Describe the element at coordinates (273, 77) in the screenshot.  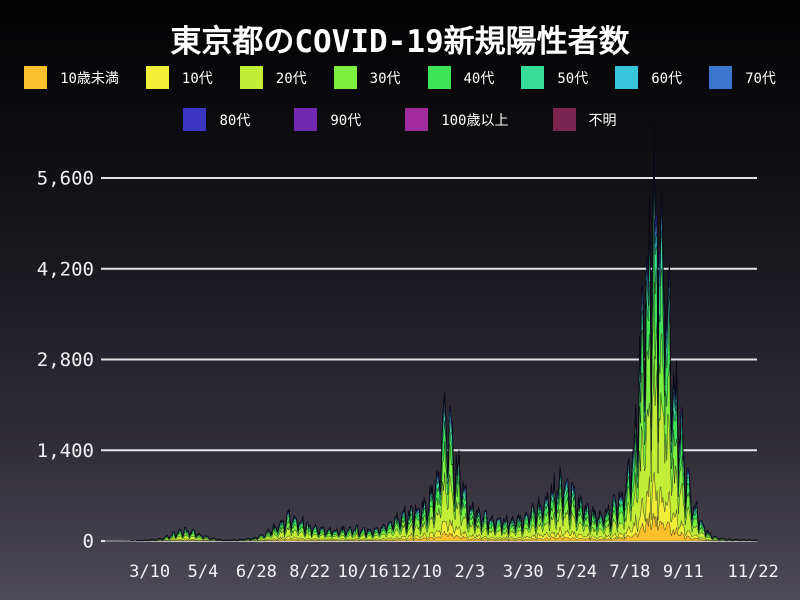
I see `legend-item-20代: 20代` at that location.